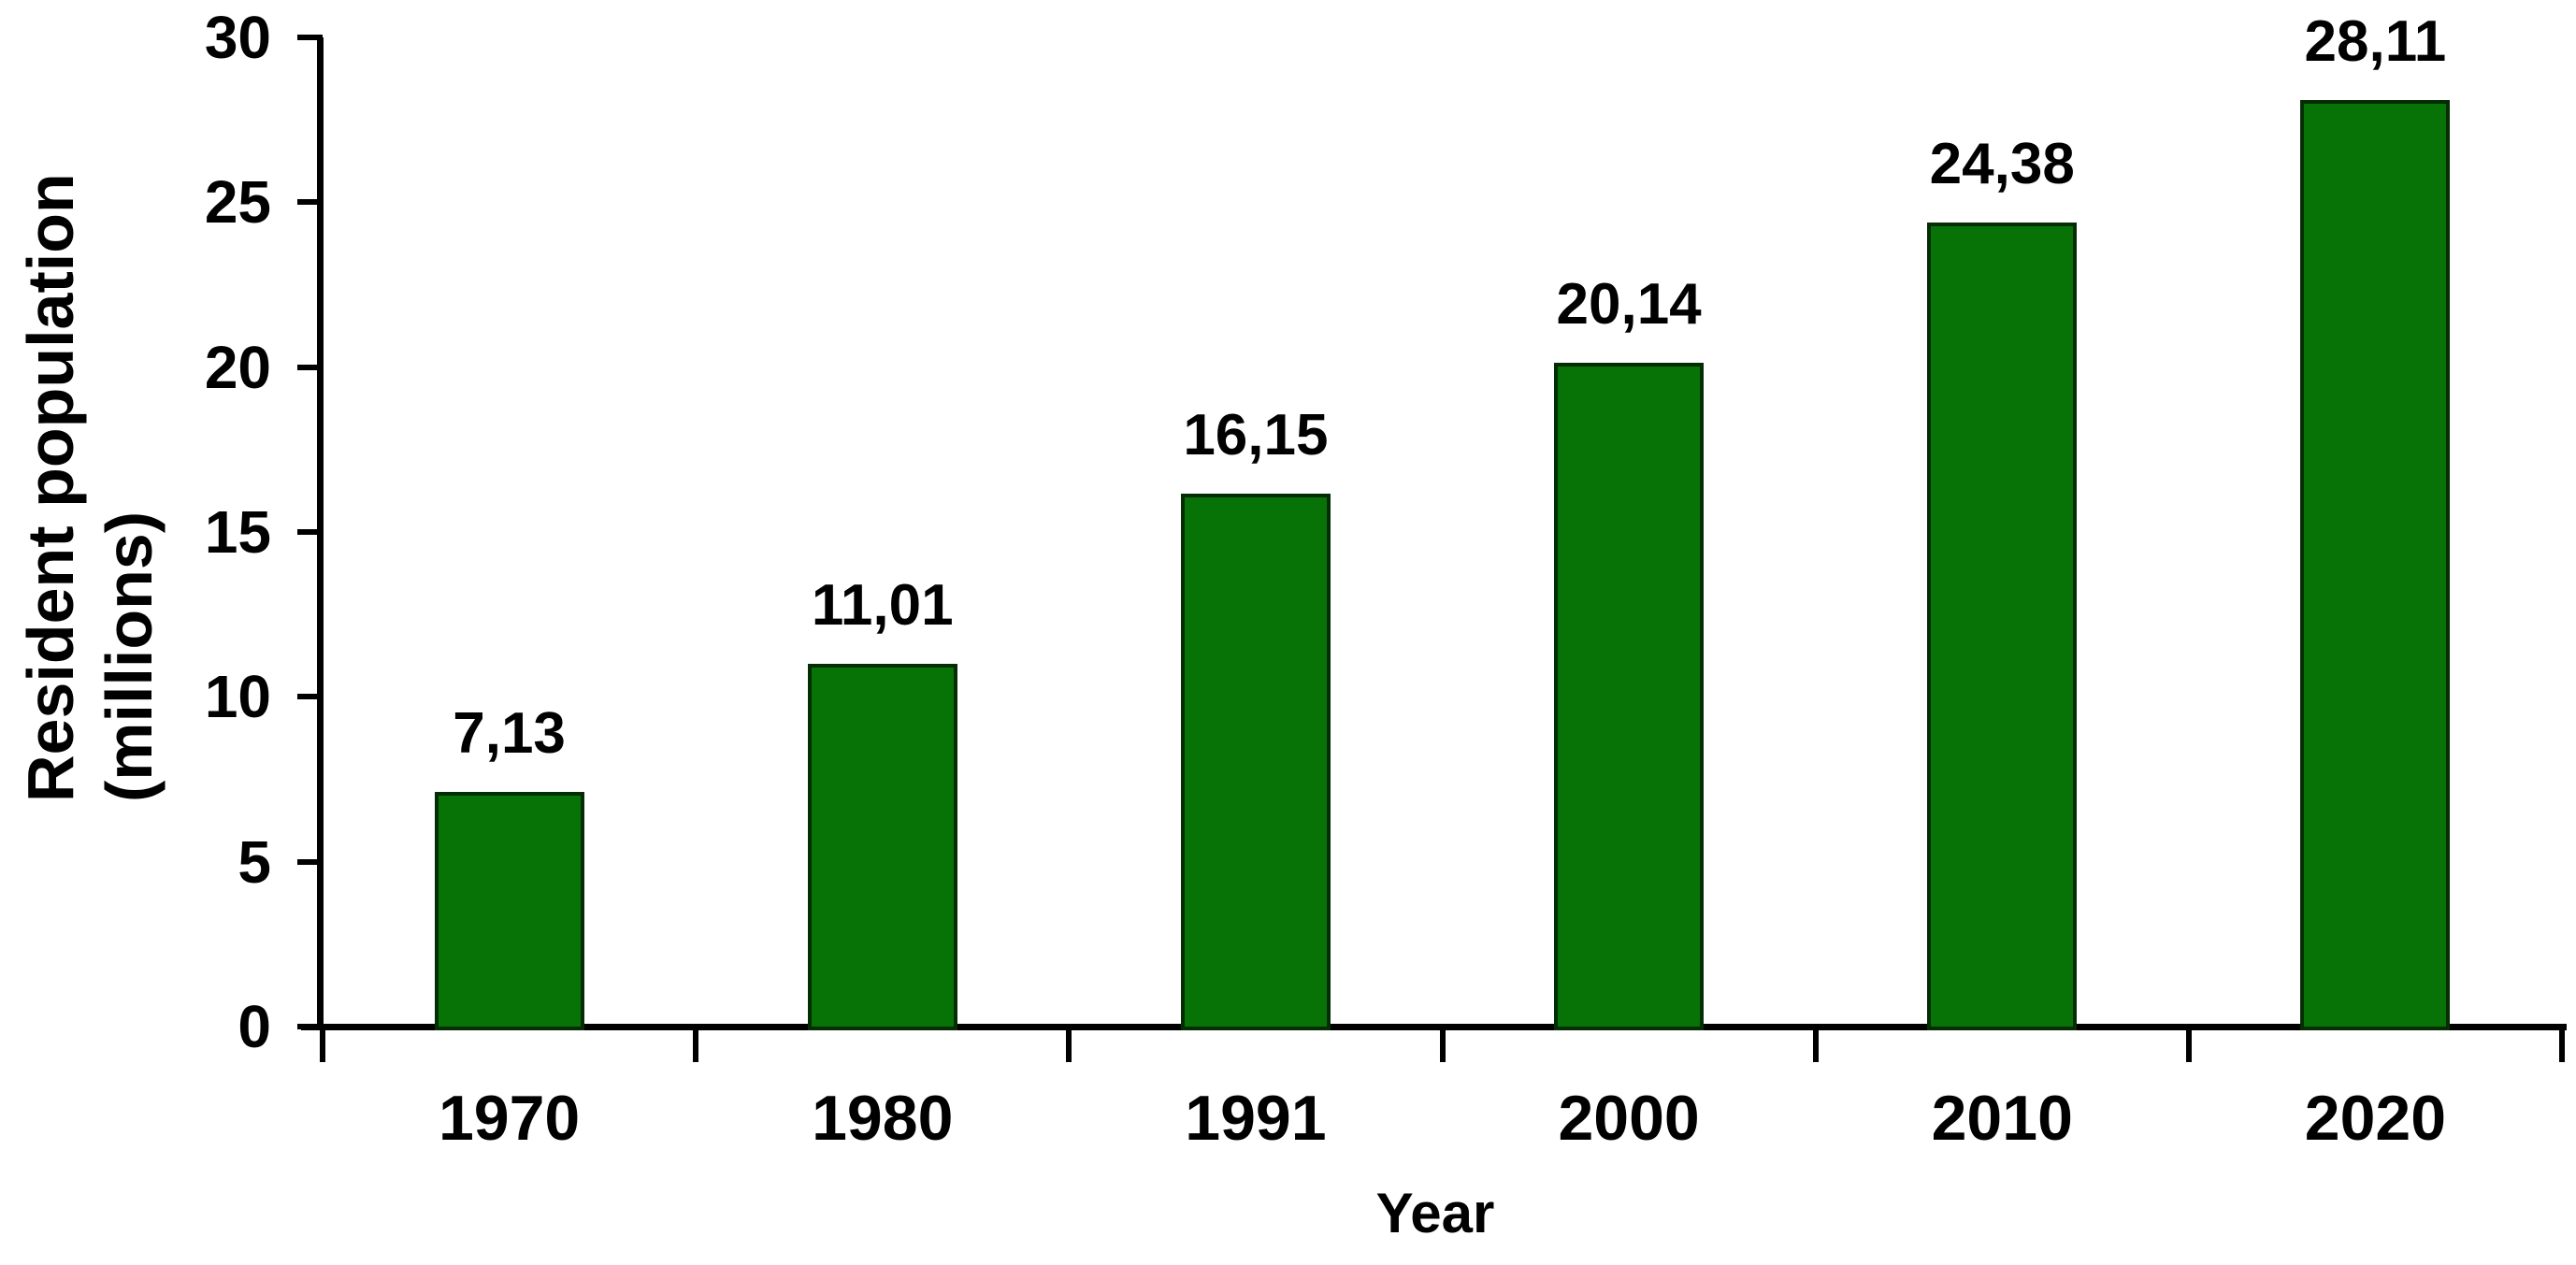 The image size is (2576, 1265). I want to click on bar-value-label-1970: 7,13, so click(510, 733).